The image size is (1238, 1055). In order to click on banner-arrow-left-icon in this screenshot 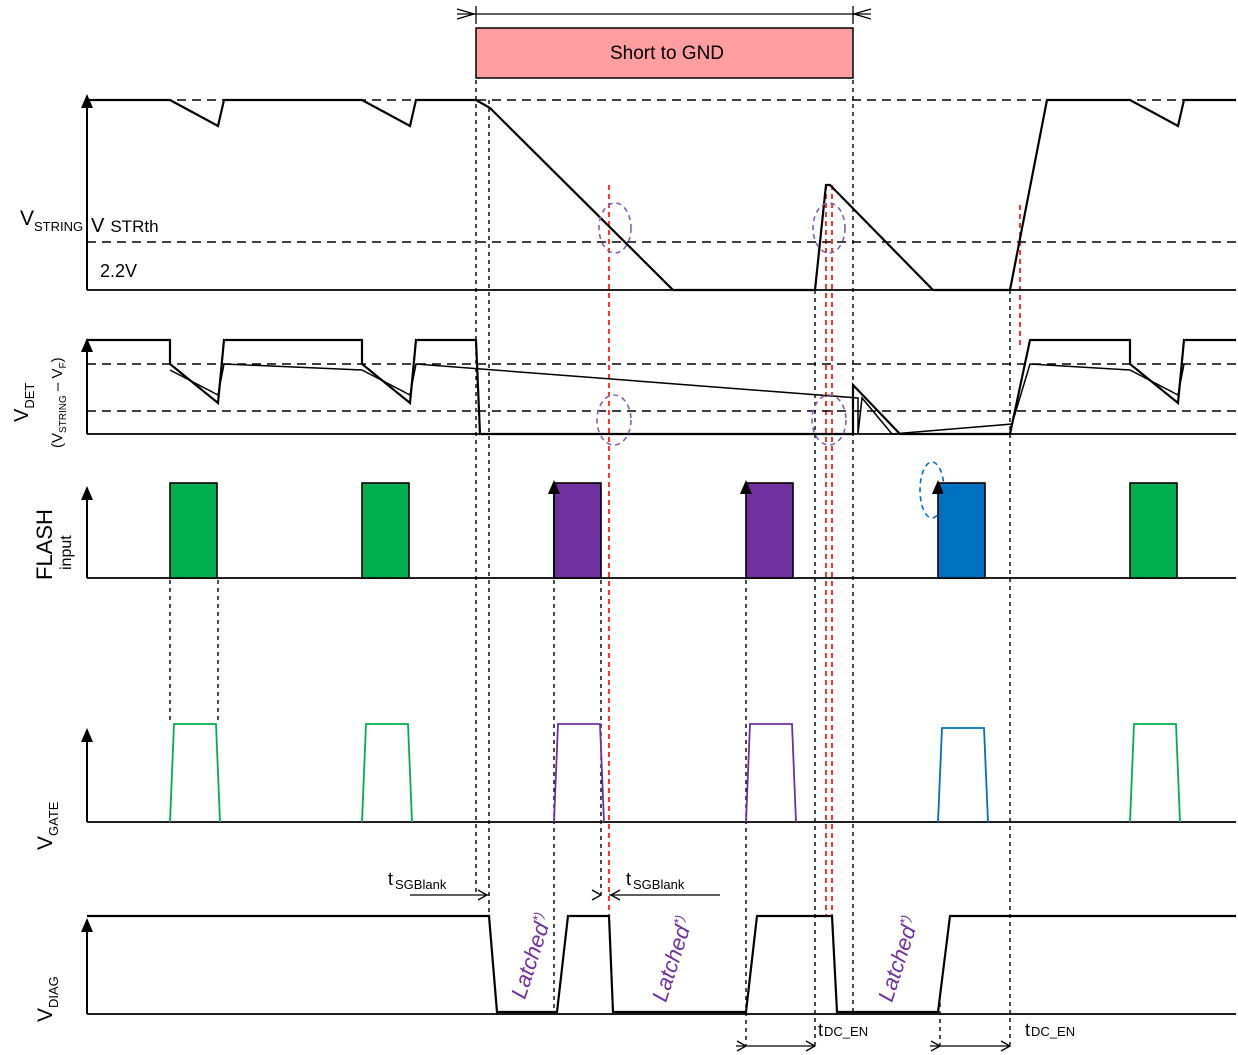, I will do `click(466, 14)`.